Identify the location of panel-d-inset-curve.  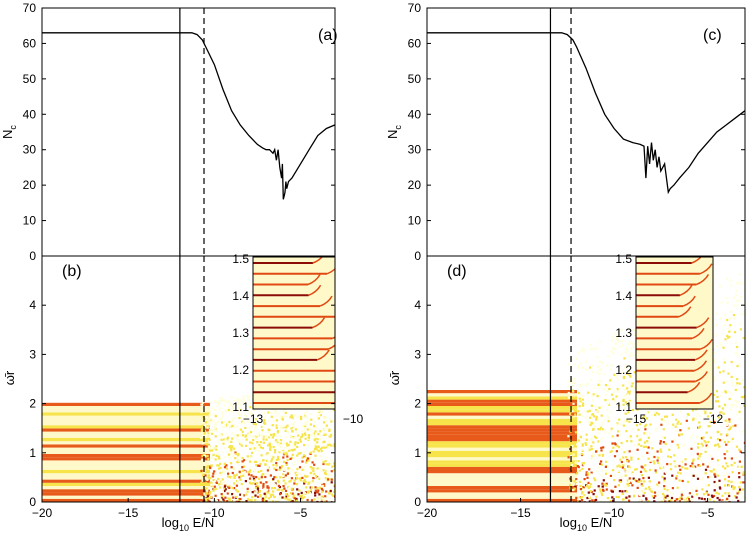
(698, 334).